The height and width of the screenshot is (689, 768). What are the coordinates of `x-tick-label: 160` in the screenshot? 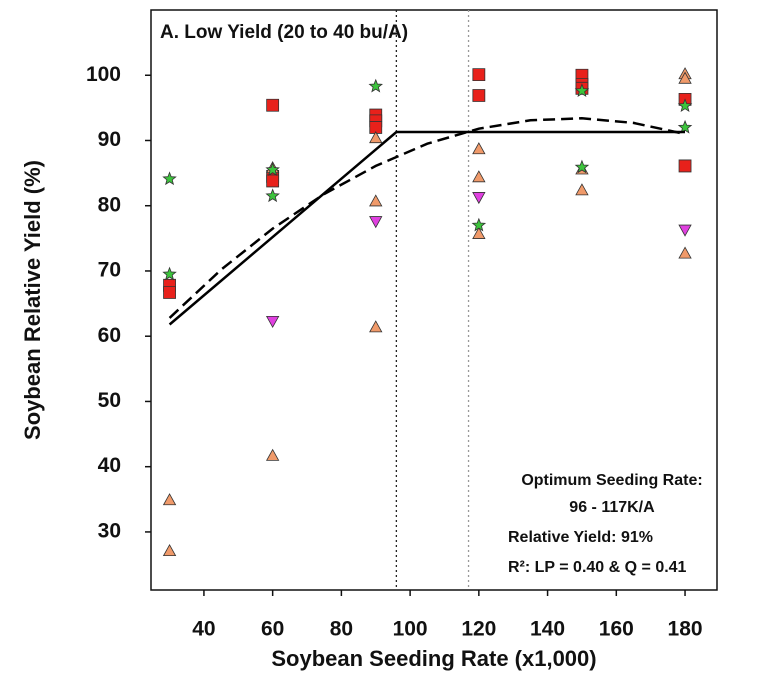 It's located at (616, 629).